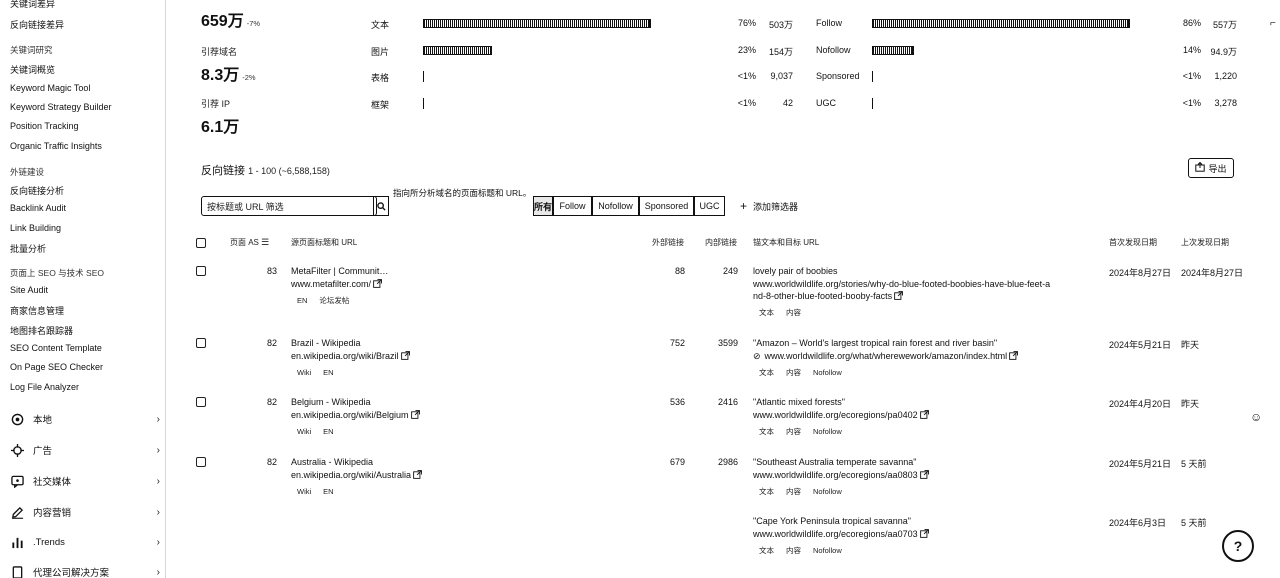 This screenshot has height=578, width=1280. Describe the element at coordinates (582, 77) in the screenshot. I see `distribution-row: 表格 <1% 9,037` at that location.